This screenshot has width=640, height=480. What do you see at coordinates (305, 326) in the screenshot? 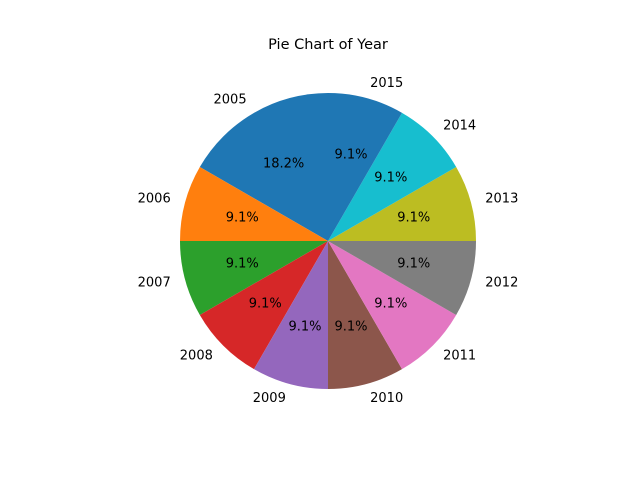
I see `percent-label-2009: 9.1%` at bounding box center [305, 326].